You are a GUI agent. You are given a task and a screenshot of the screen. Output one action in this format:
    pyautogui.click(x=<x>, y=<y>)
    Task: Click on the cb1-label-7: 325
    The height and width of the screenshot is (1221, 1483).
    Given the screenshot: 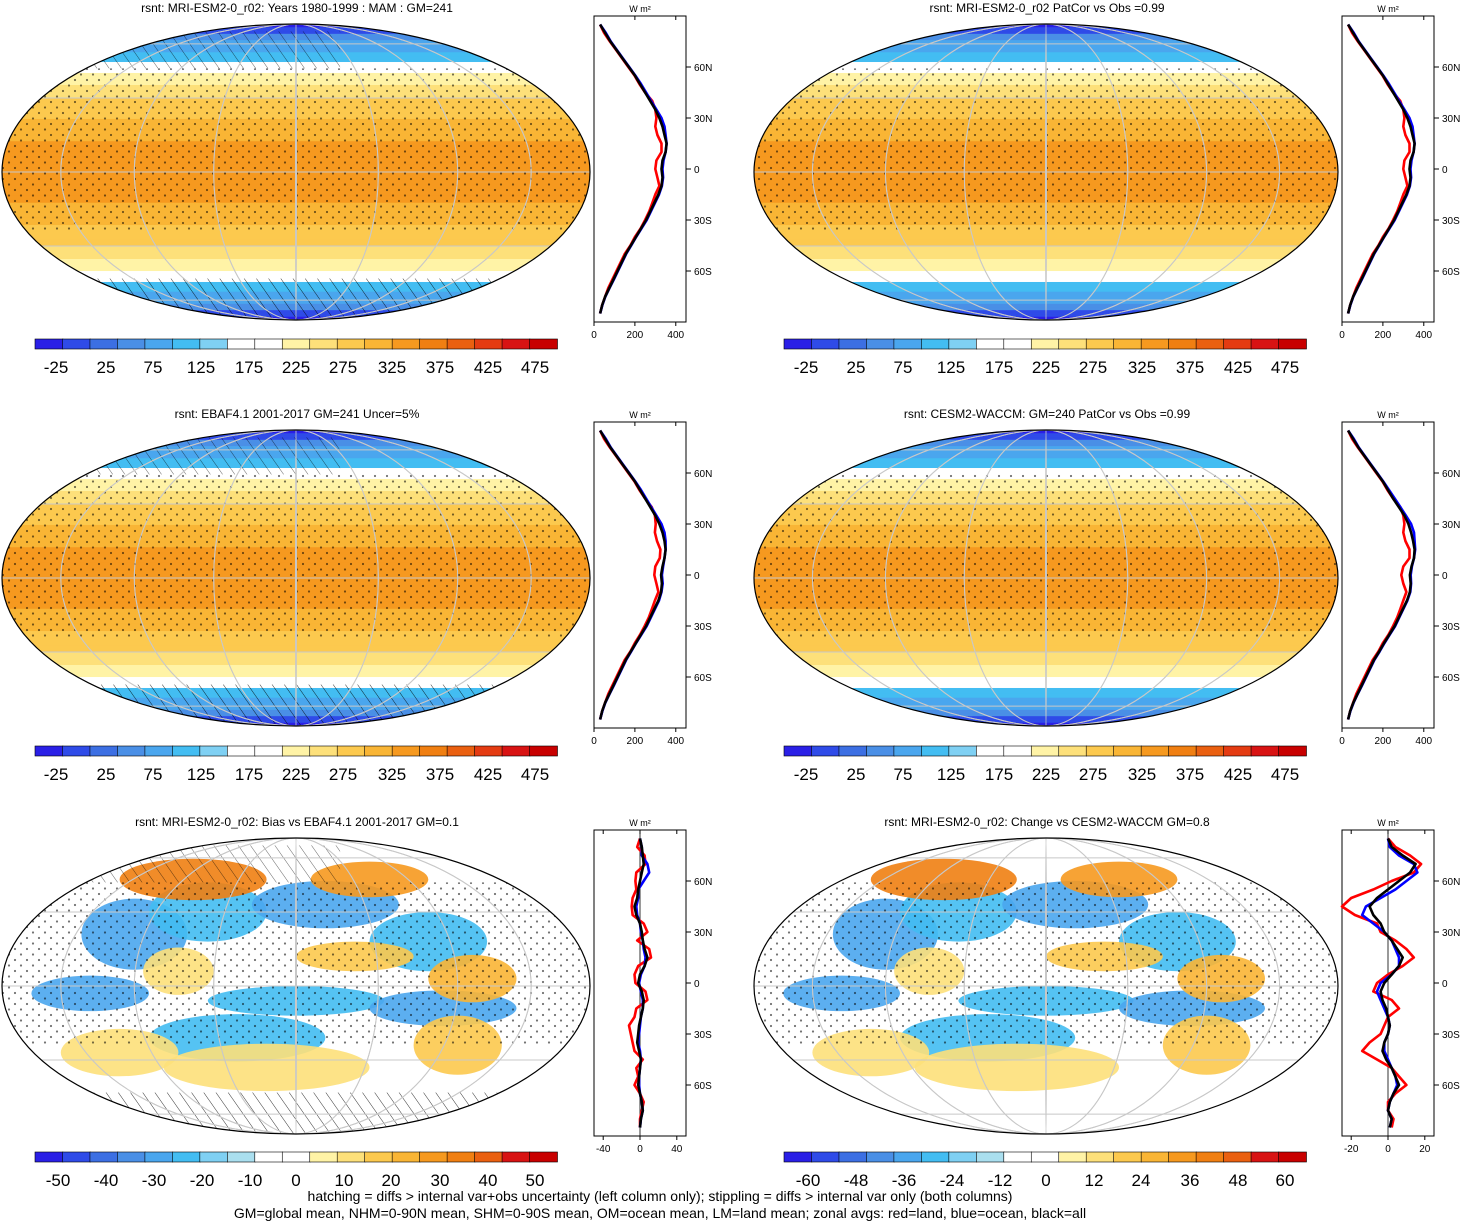 What is the action you would take?
    pyautogui.click(x=392, y=367)
    